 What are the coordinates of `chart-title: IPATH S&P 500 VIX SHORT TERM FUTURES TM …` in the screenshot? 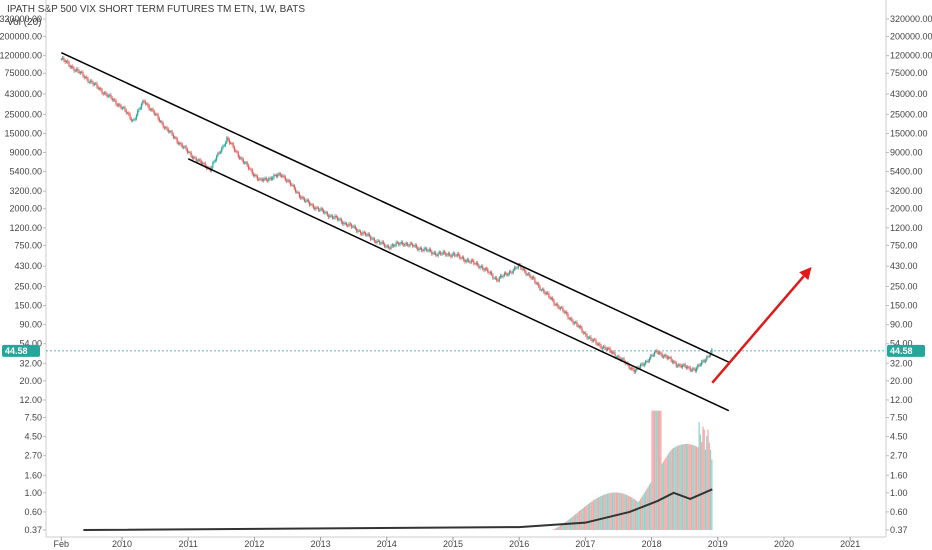 It's located at (156, 9).